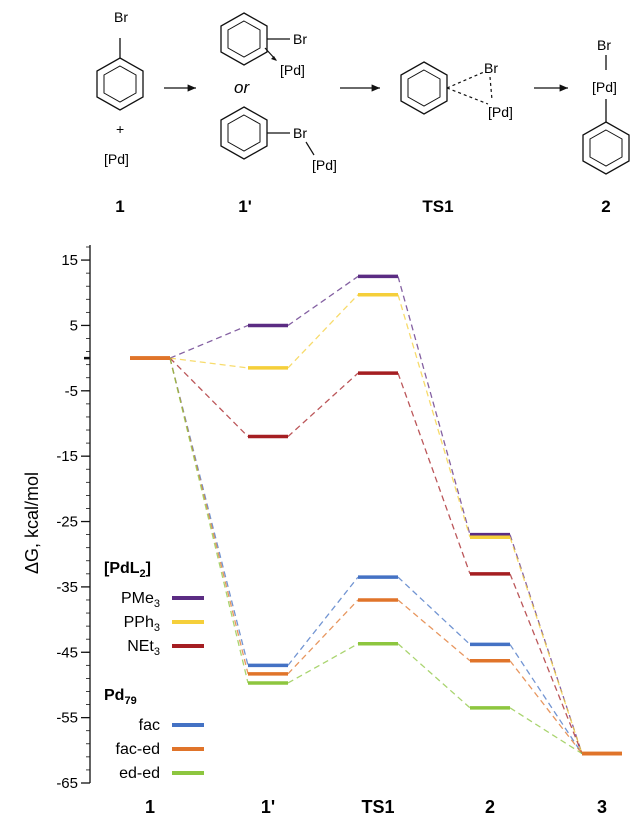 The image size is (636, 839). What do you see at coordinates (67, 718) in the screenshot?
I see `y-tick-label: -55` at bounding box center [67, 718].